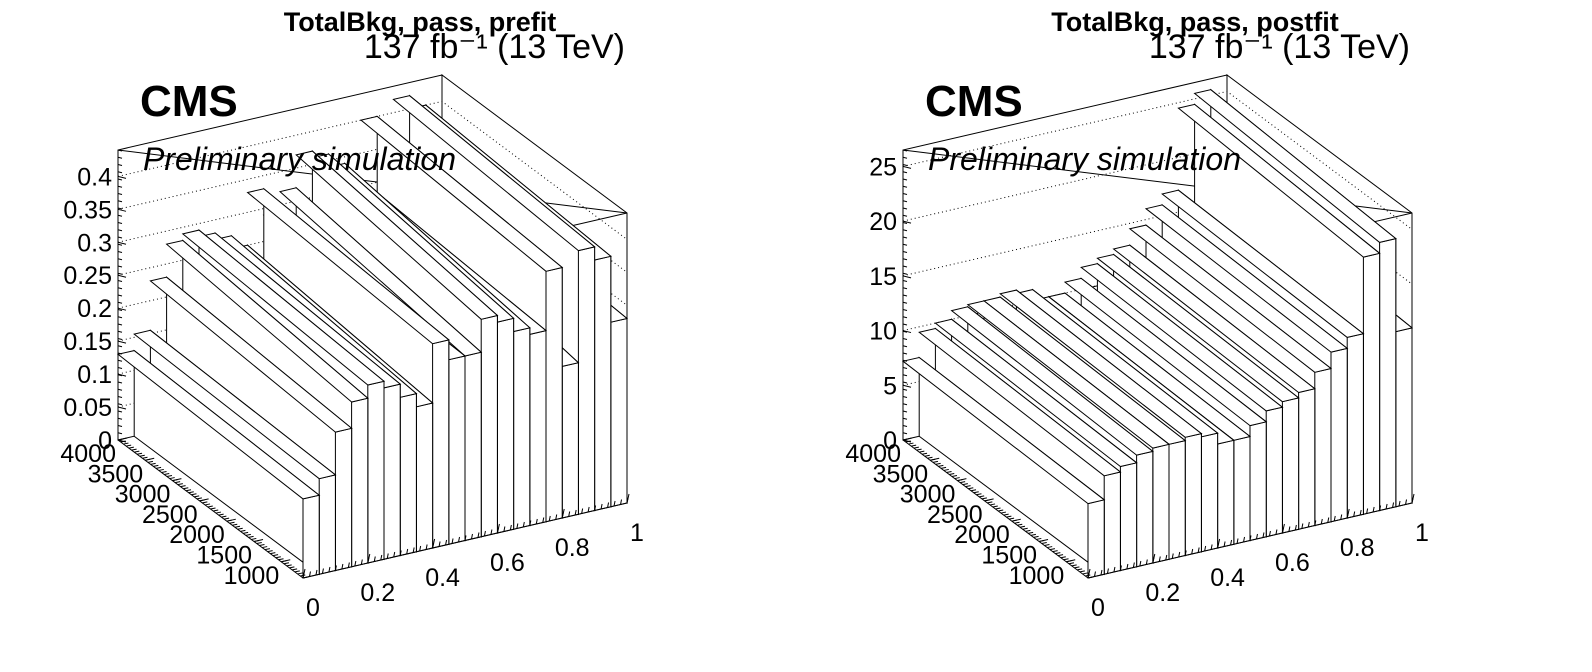 Image resolution: width=1592 pixels, height=672 pixels. I want to click on lego-bar, so click(1003, 467).